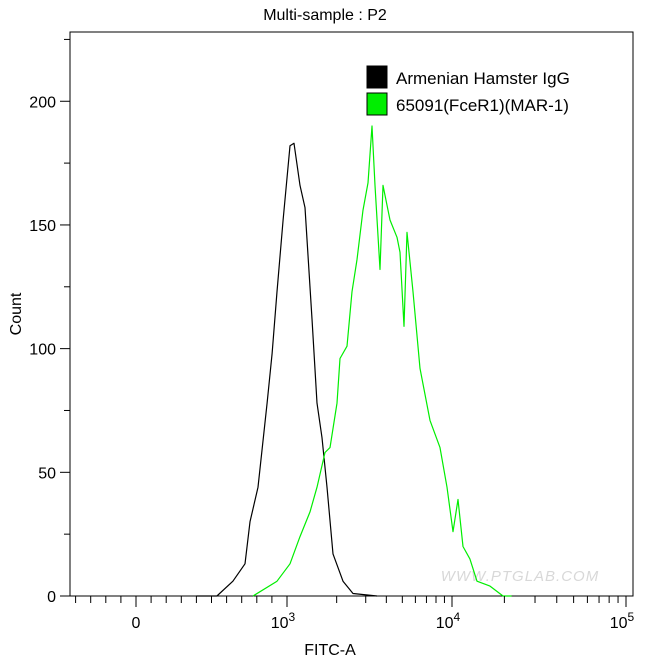 The image size is (650, 661). What do you see at coordinates (330, 650) in the screenshot?
I see `x-axis-label: FITC-A` at bounding box center [330, 650].